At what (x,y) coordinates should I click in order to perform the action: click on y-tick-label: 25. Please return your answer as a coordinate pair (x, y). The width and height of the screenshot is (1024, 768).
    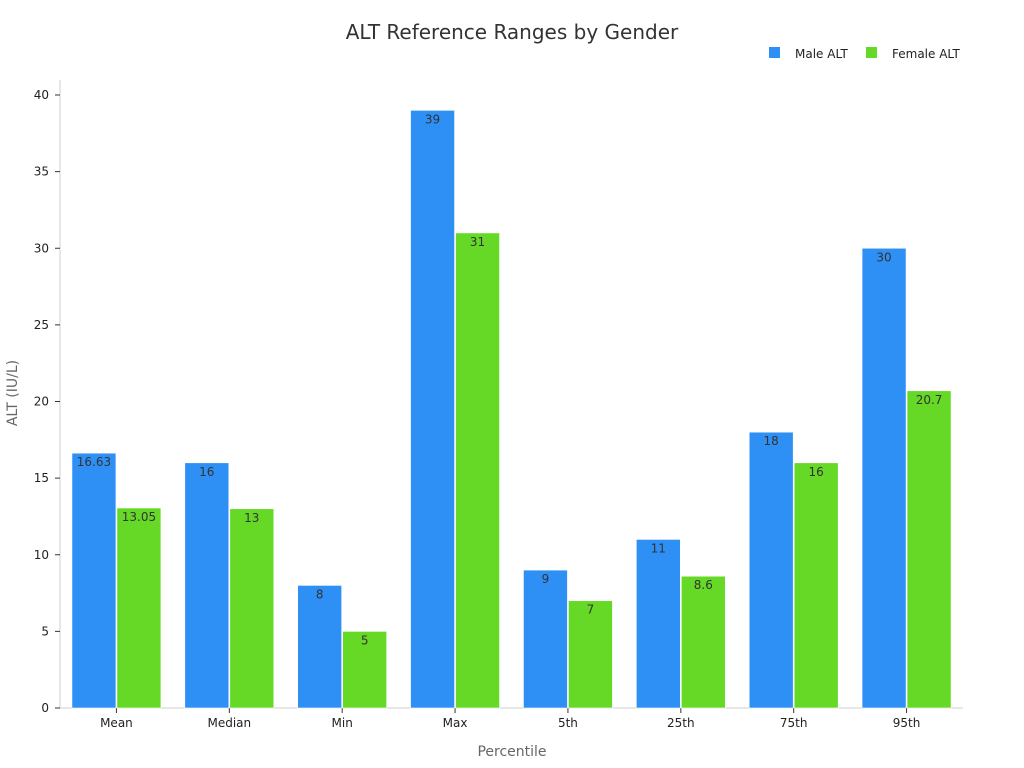
    Looking at the image, I should click on (41, 325).